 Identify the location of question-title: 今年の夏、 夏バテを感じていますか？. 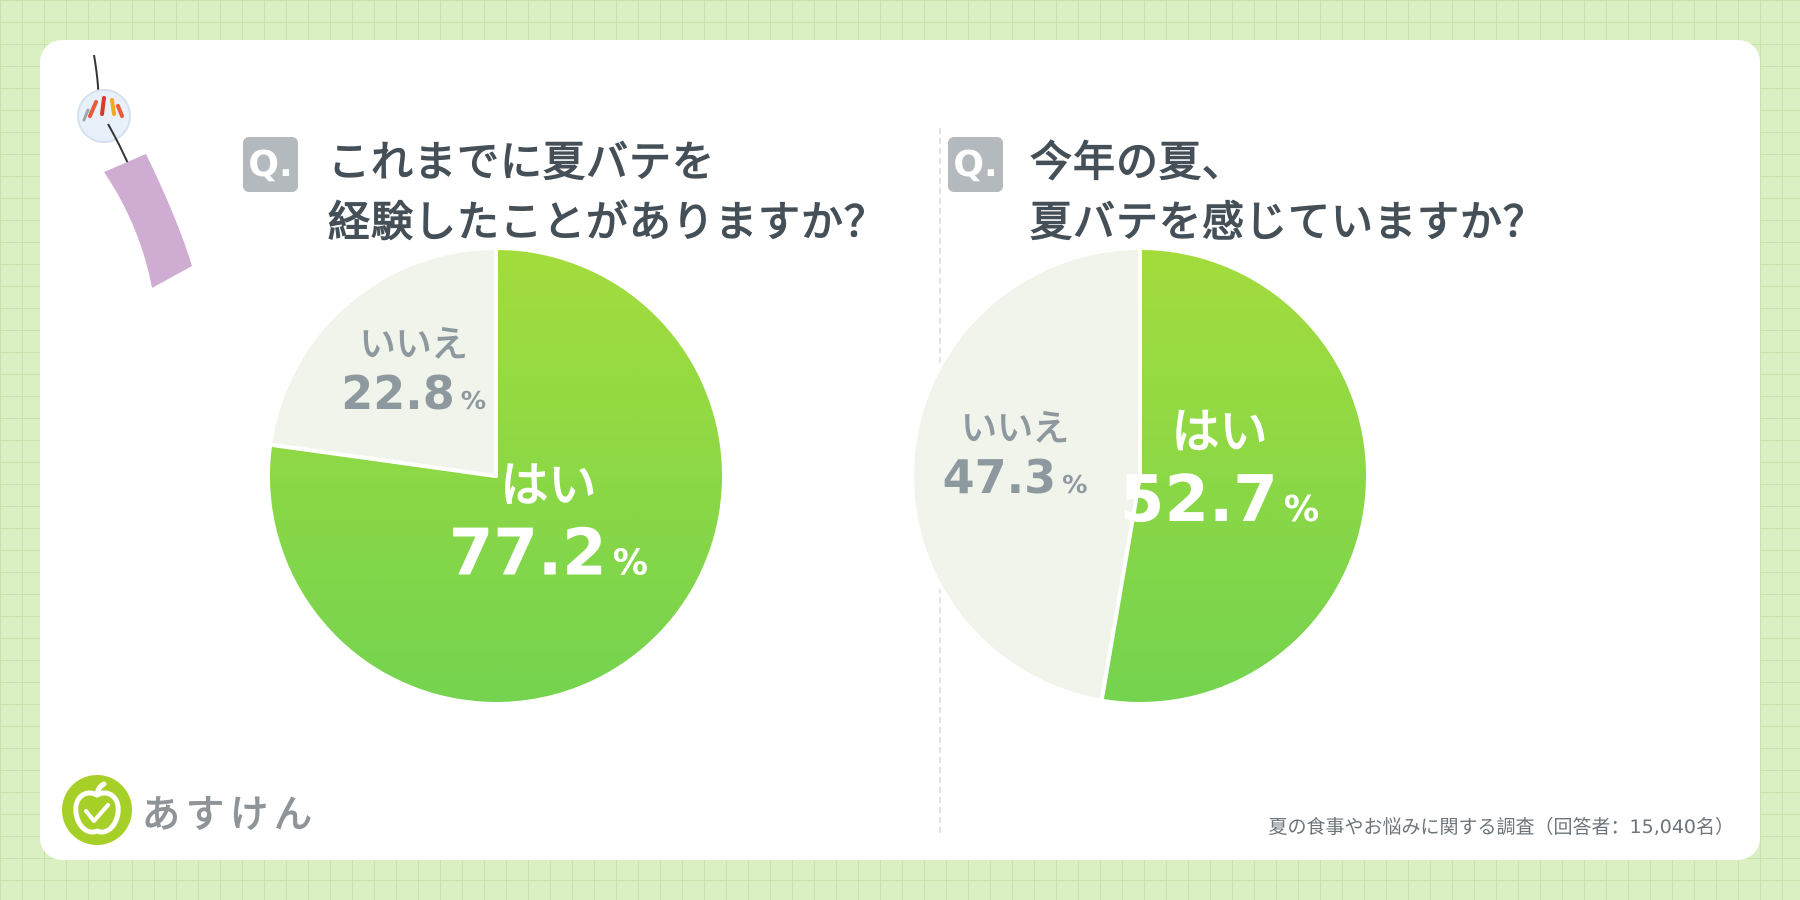
(1288, 192).